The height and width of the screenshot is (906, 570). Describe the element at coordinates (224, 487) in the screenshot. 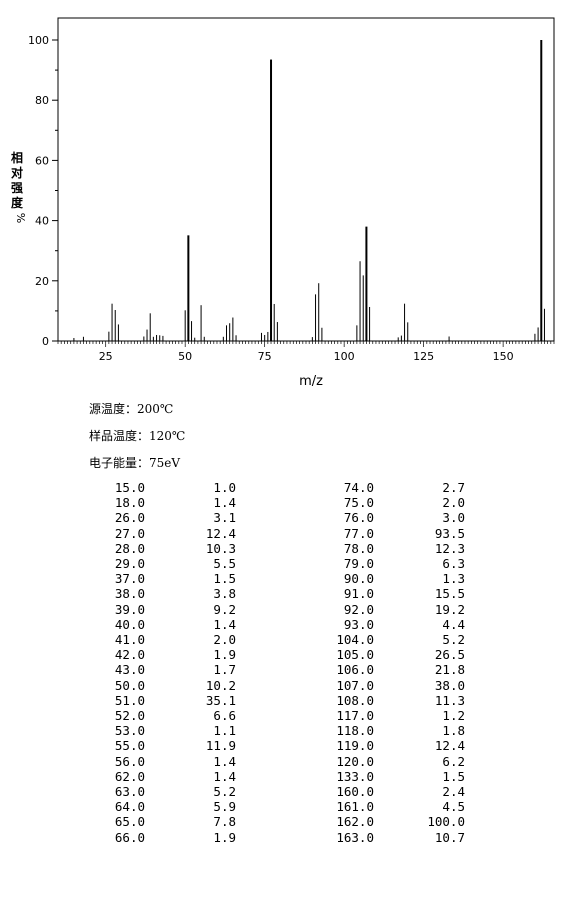

I see `intensity-value: 1.0` at that location.